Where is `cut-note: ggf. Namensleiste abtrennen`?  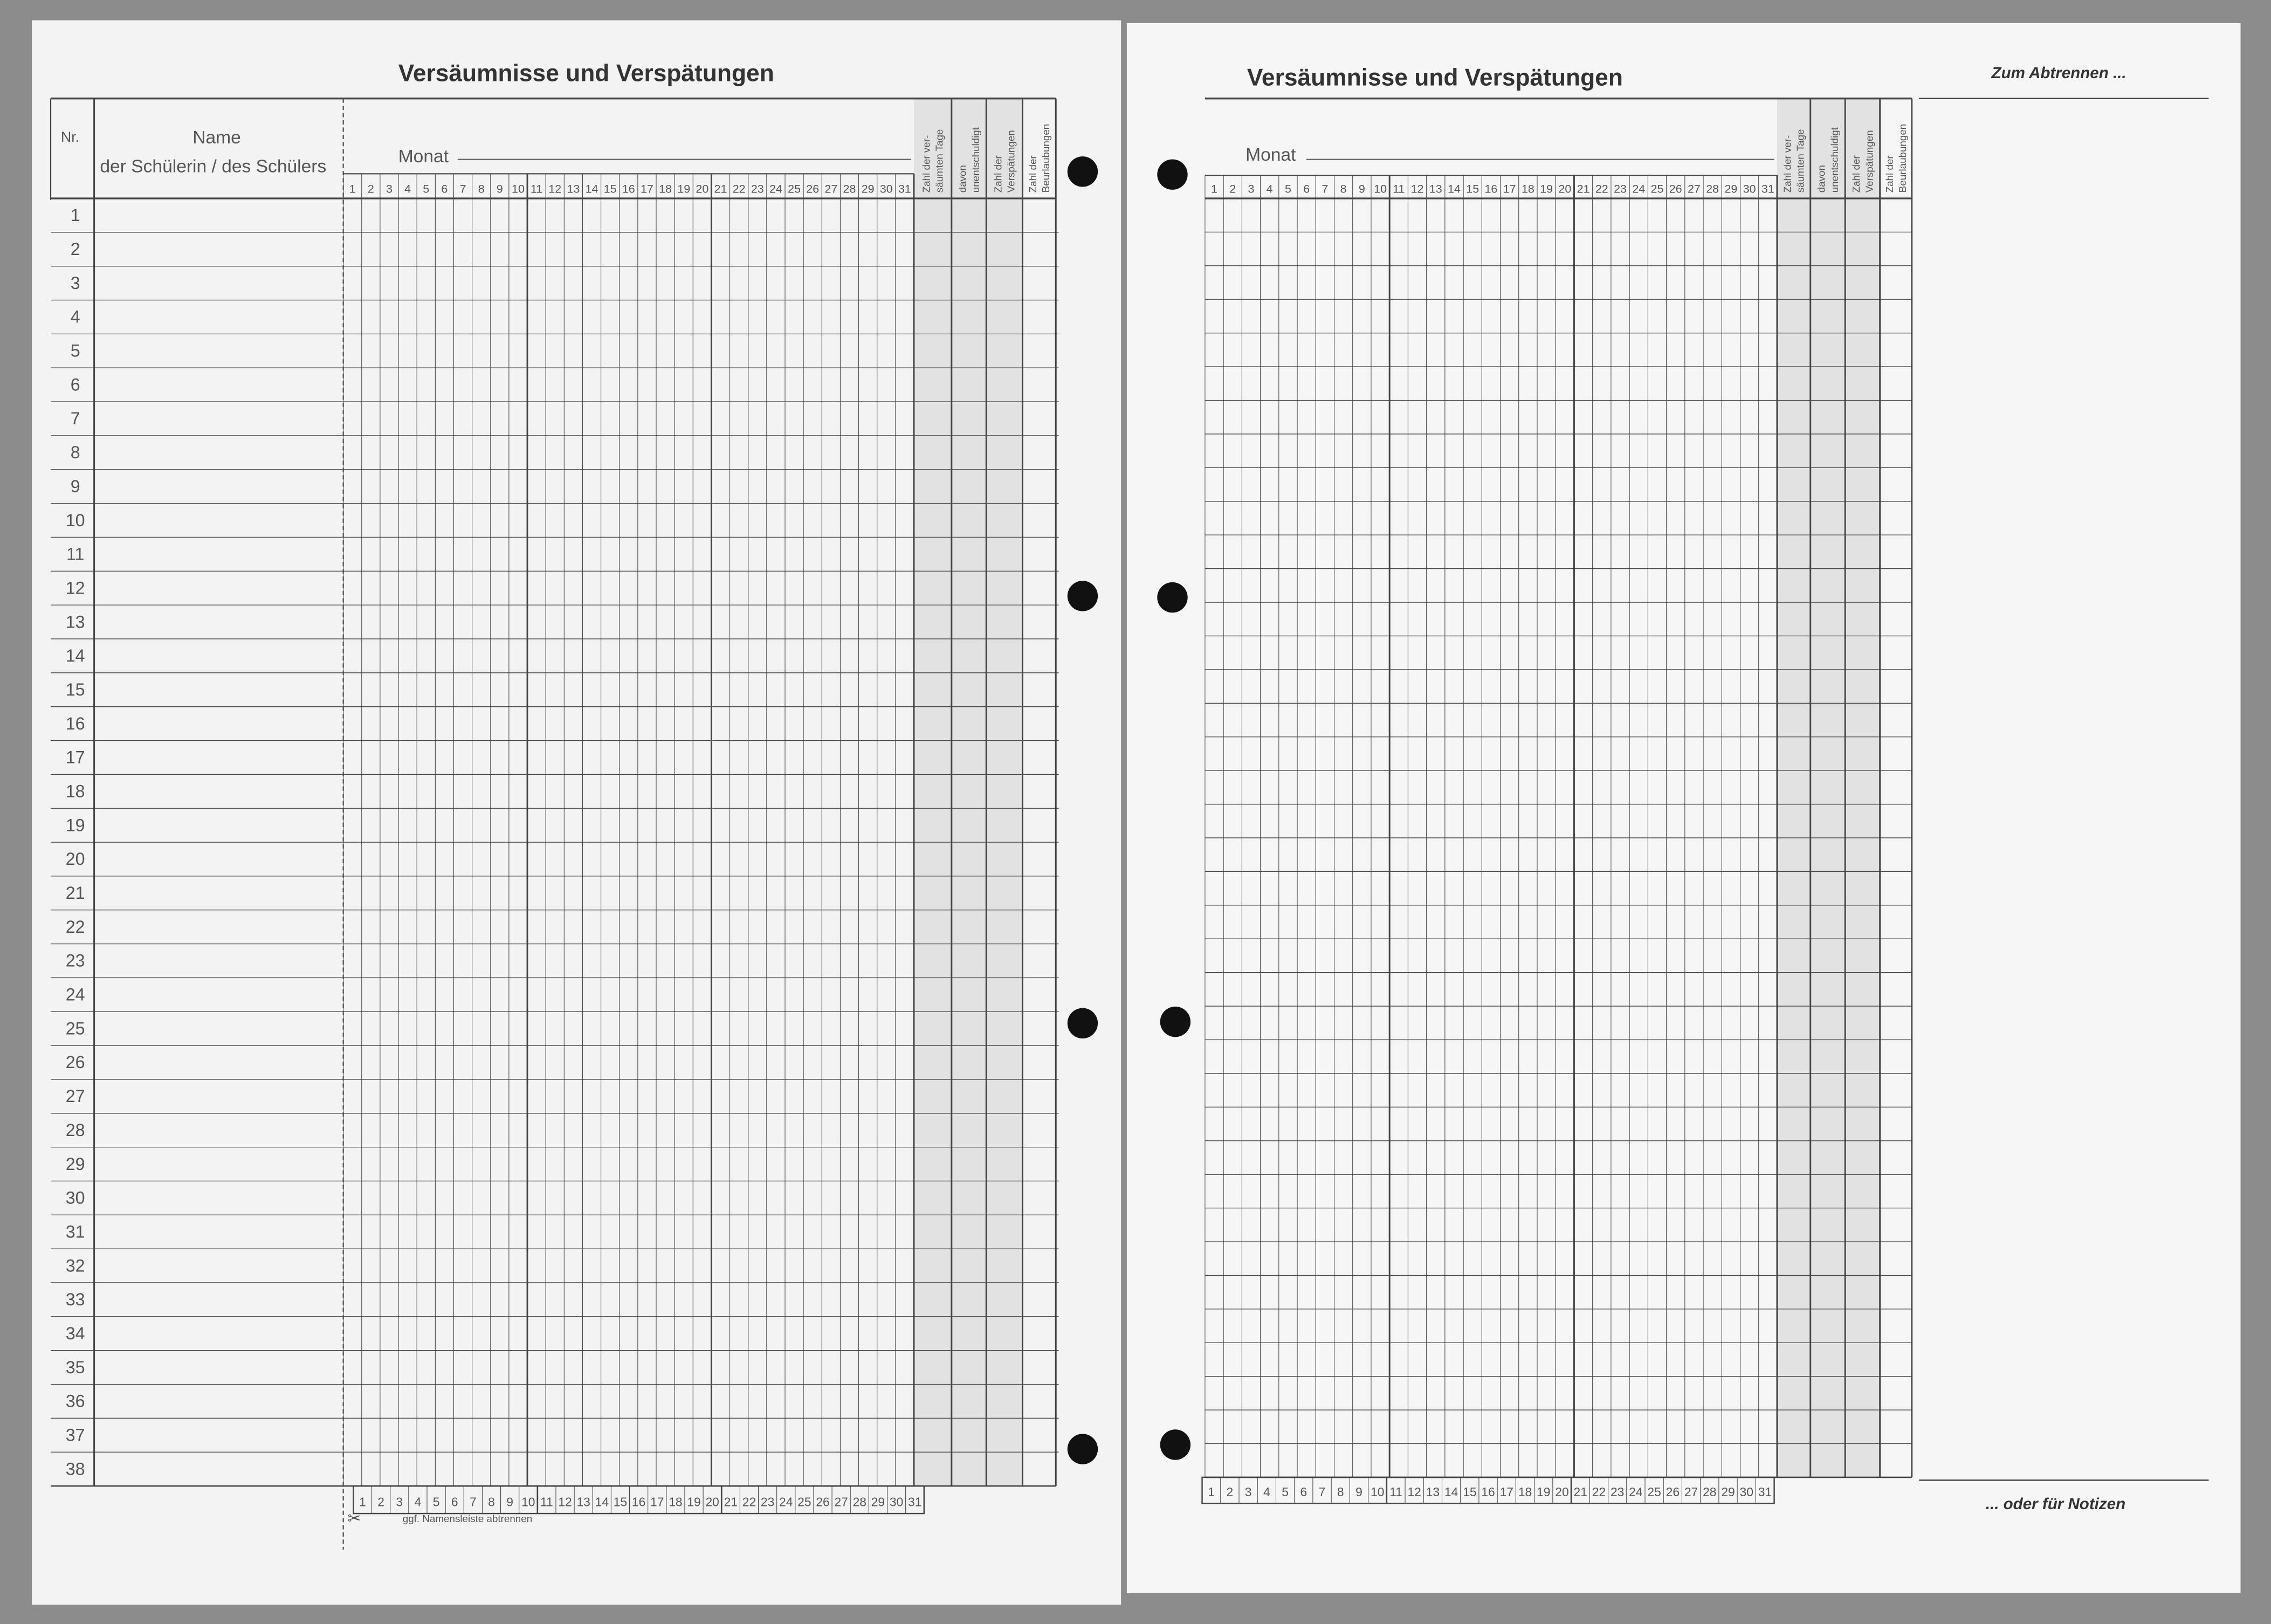
cut-note: ggf. Namensleiste abtrennen is located at coordinates (467, 1520).